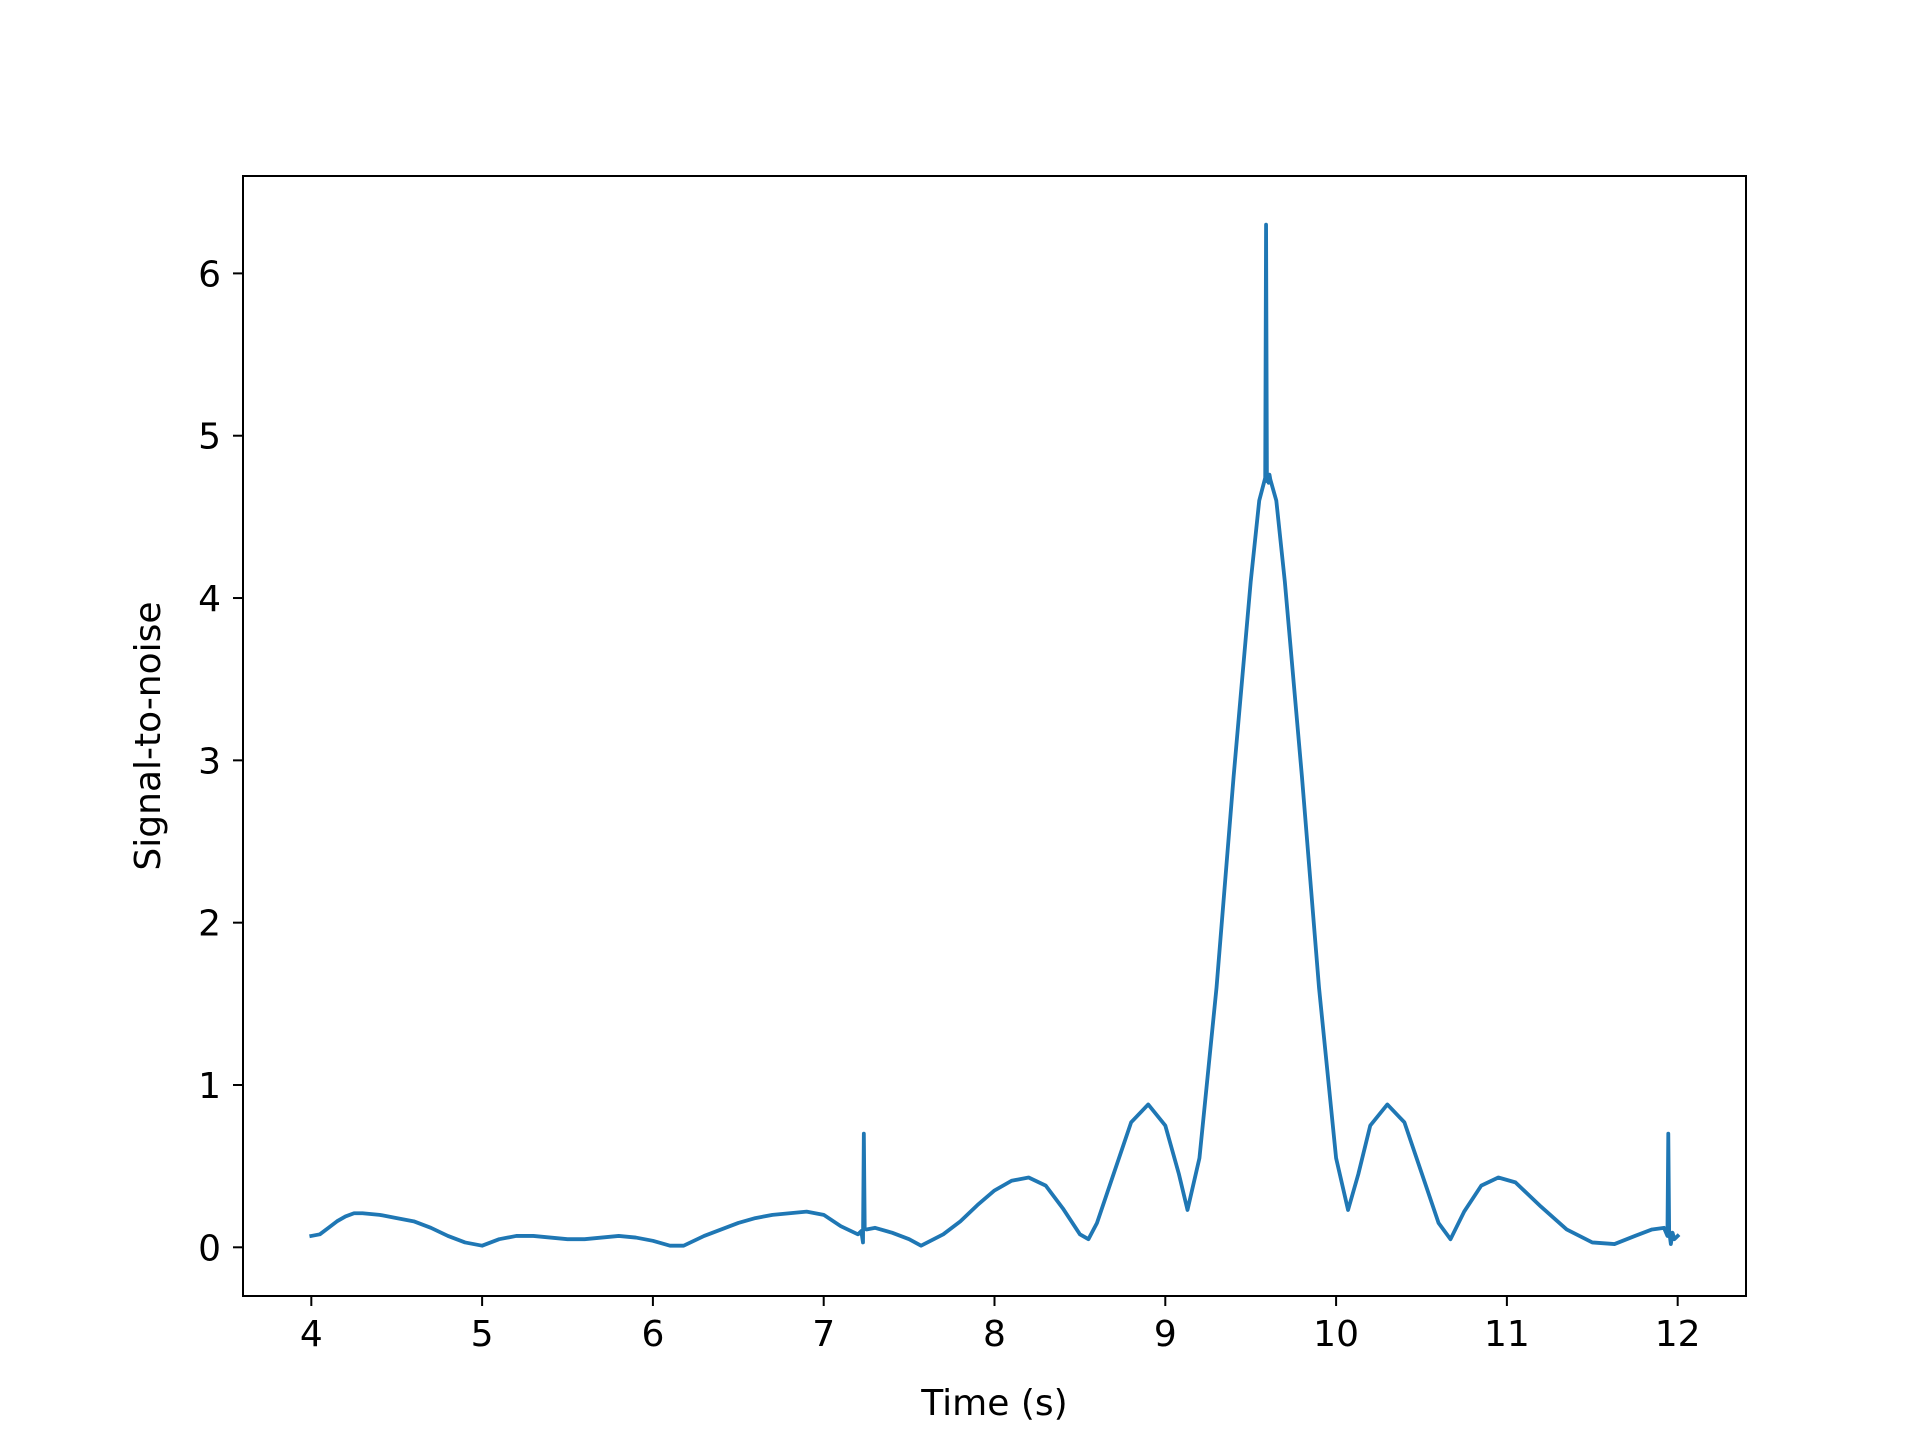  Describe the element at coordinates (209, 599) in the screenshot. I see `y-tick-label: 4` at that location.